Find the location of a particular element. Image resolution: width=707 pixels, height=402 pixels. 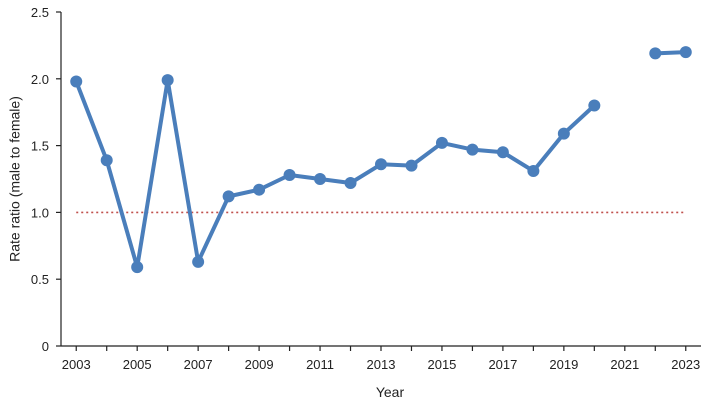

x-tick-label: 2007 is located at coordinates (198, 364).